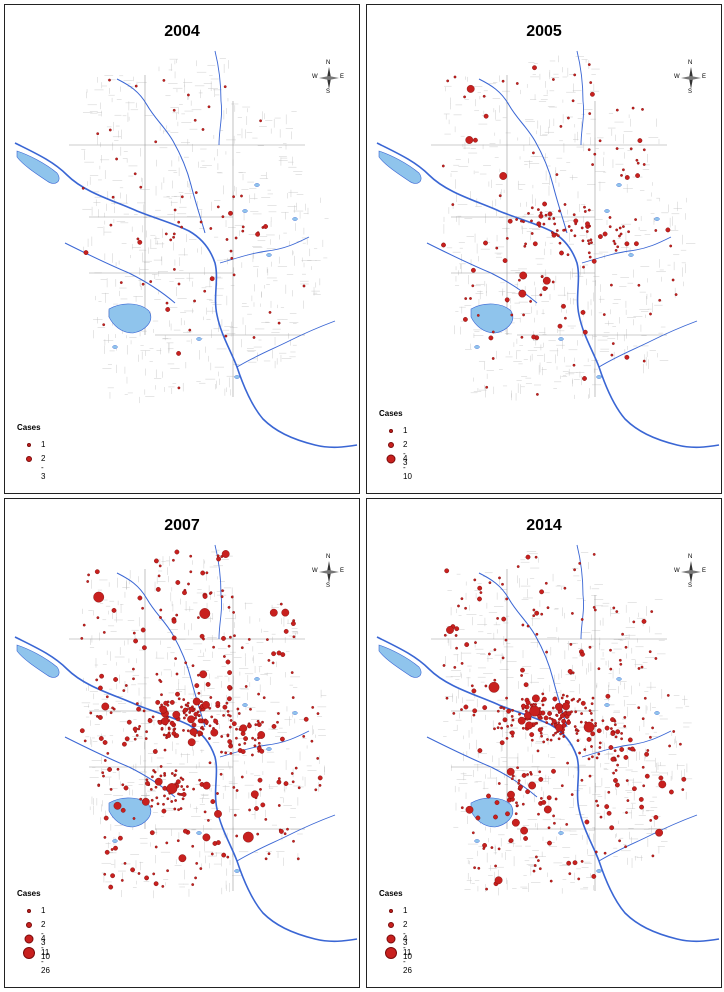 This screenshot has height=992, width=724. I want to click on compass-e: E, so click(342, 77).